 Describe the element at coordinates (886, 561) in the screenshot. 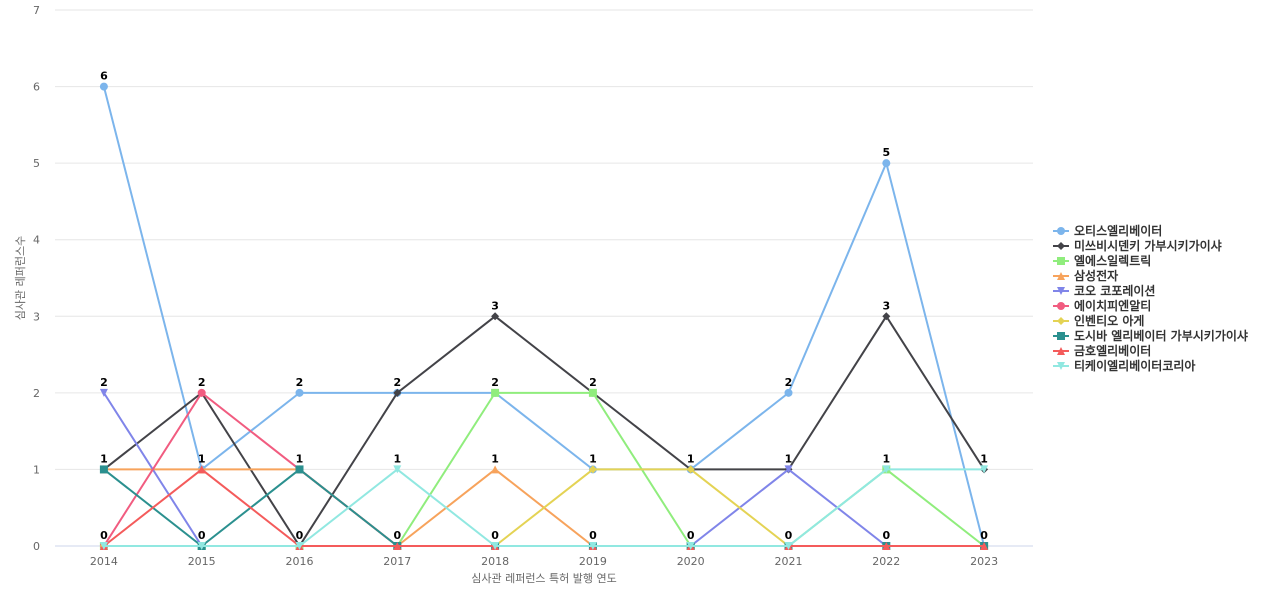

I see `x-tick-label: 2022` at that location.